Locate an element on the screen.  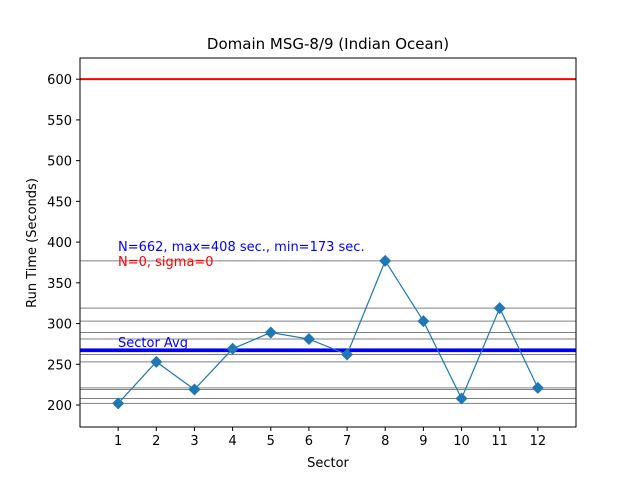
chart-title: Domain MSG-8/9 (Indian Ocean) is located at coordinates (328, 44).